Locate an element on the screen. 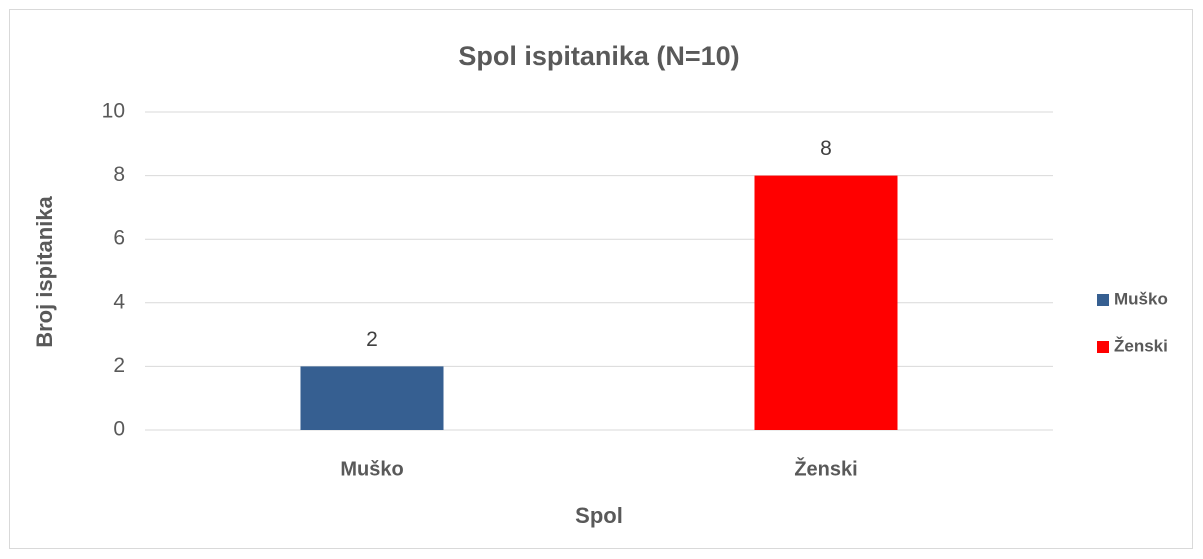  legend-label: Ženski is located at coordinates (1141, 345).